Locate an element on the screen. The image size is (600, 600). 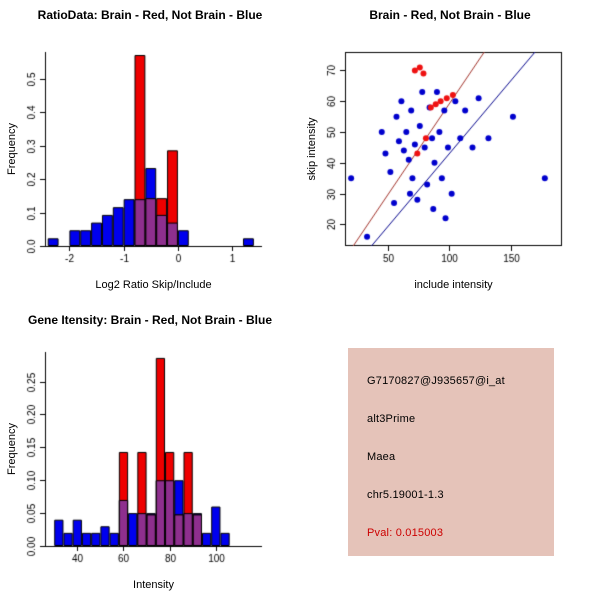
ratio-histogram-ylabel: Frequency is located at coordinates (12, 149).